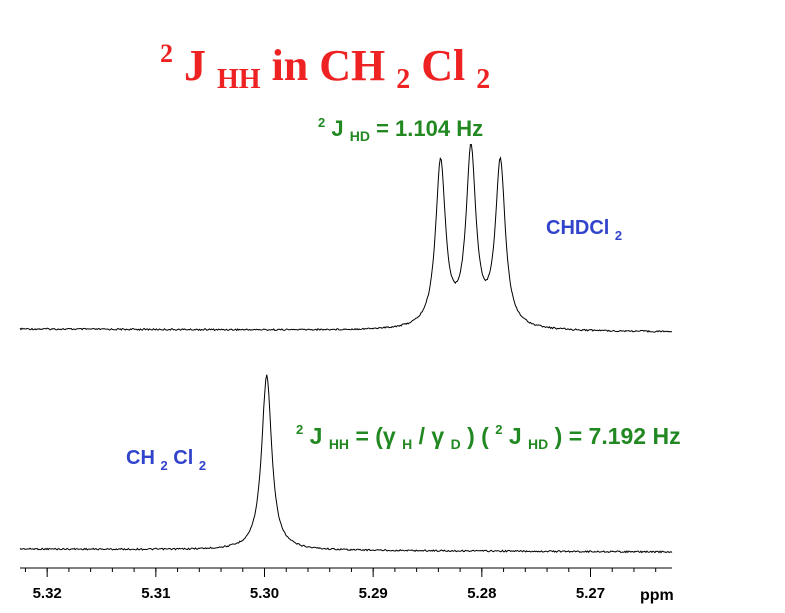  I want to click on formula-sub1: HH, so click(339, 444).